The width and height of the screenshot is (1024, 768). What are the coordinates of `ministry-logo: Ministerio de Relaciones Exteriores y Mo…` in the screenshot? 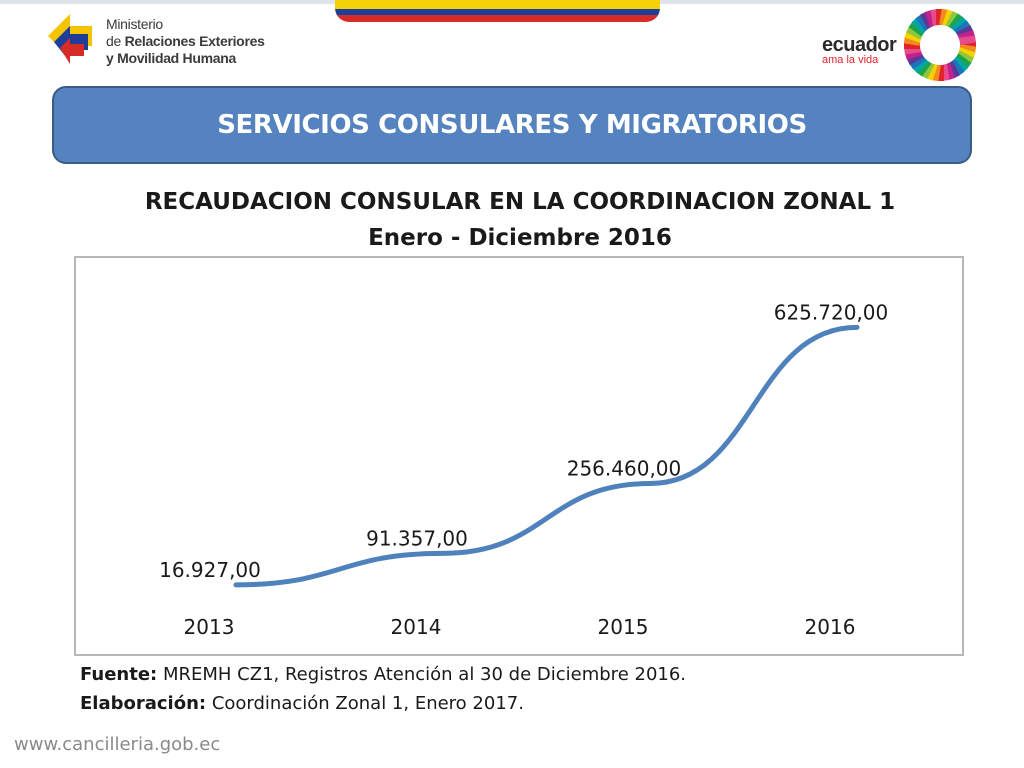 It's located at (154, 37).